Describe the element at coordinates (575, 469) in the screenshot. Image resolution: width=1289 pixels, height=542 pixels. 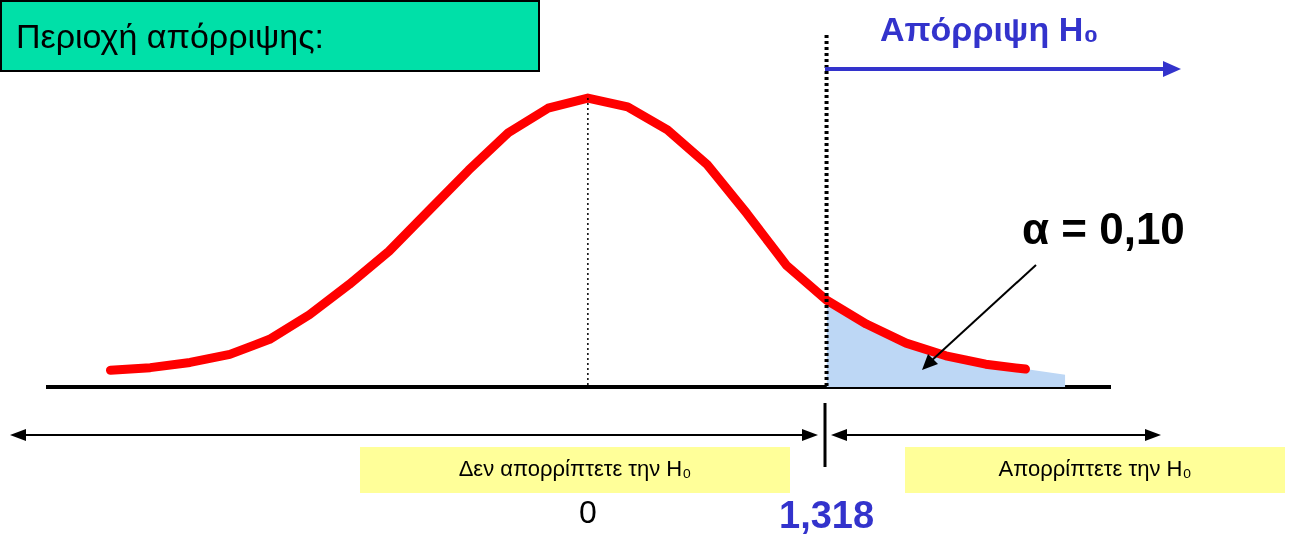
I see `text: Δεν απορρίπτετε την H₀` at that location.